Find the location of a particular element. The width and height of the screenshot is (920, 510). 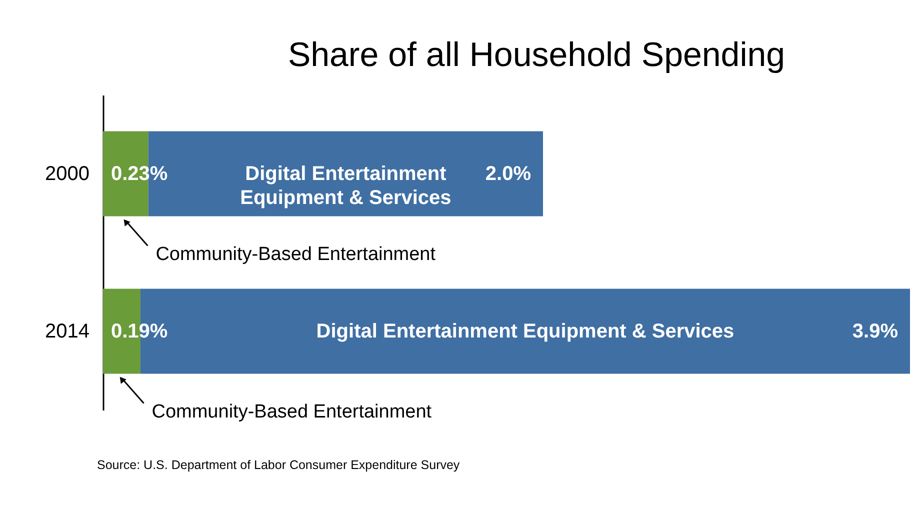

chart-title: Share of all Household Spending is located at coordinates (537, 55).